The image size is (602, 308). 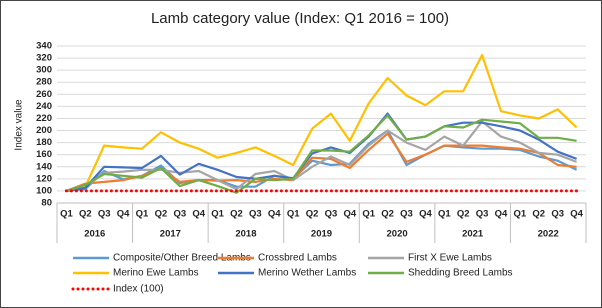 What do you see at coordinates (397, 234) in the screenshot?
I see `year-label: 2020` at bounding box center [397, 234].